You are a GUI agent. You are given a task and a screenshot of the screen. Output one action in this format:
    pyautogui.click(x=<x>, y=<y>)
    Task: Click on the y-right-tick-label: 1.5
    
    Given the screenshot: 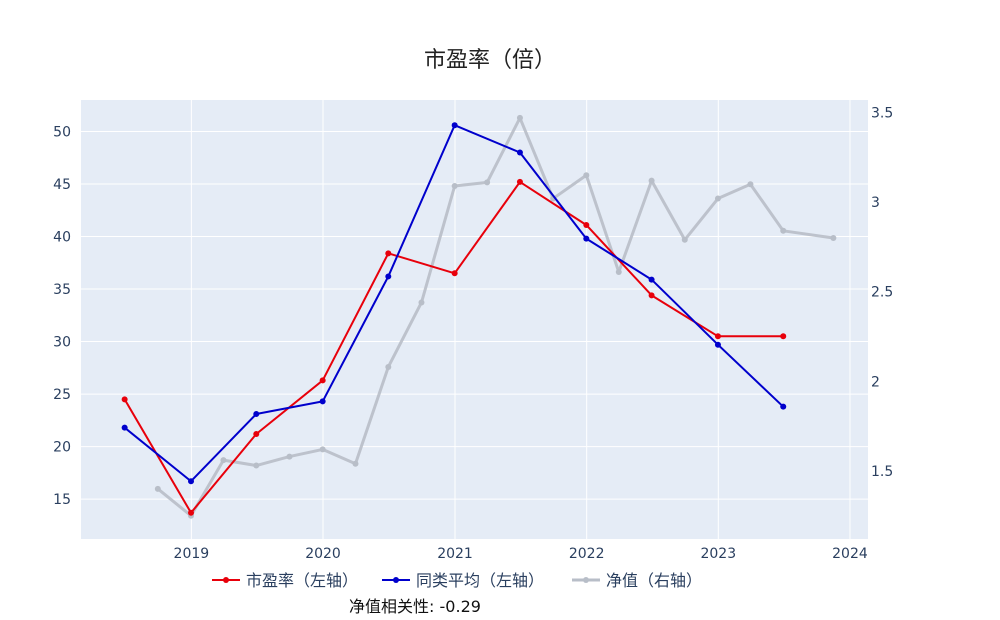 What is the action you would take?
    pyautogui.click(x=882, y=472)
    